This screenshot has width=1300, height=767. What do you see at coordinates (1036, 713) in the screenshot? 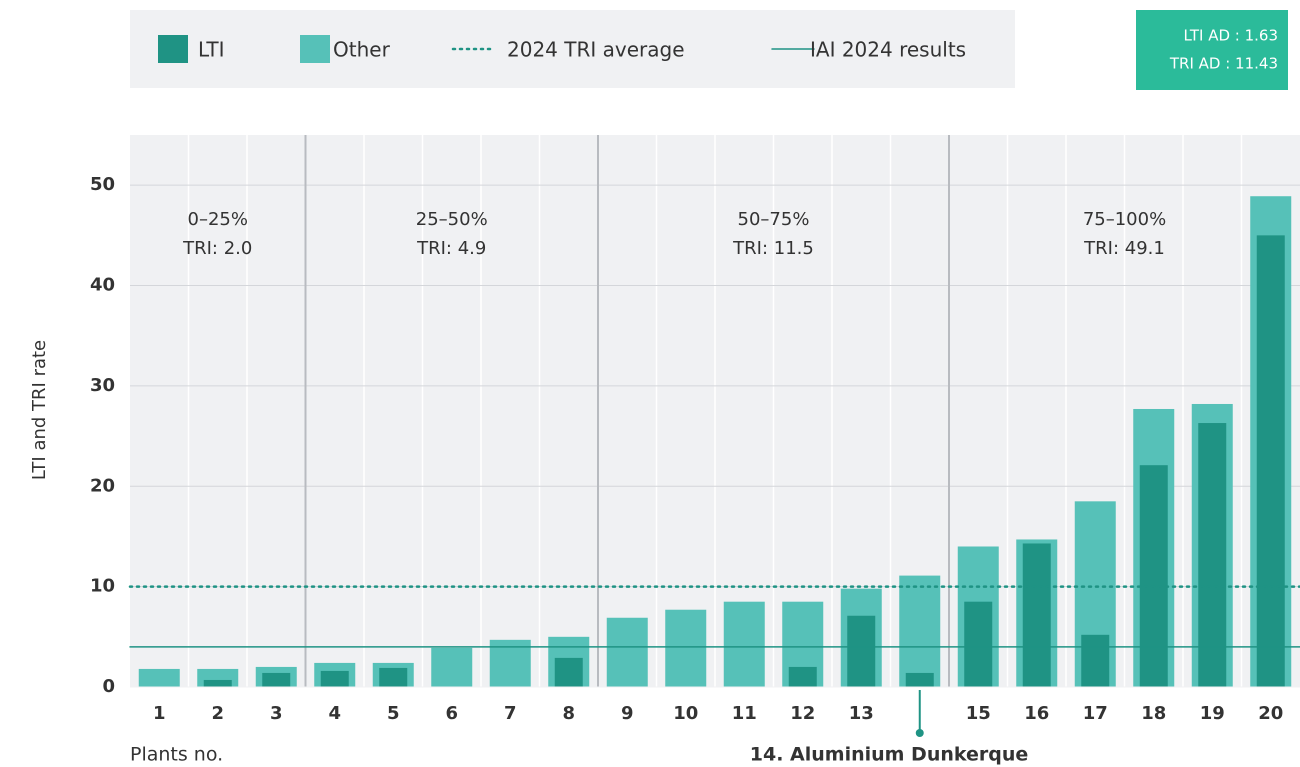
I see `x-tick-label: 16` at bounding box center [1036, 713].